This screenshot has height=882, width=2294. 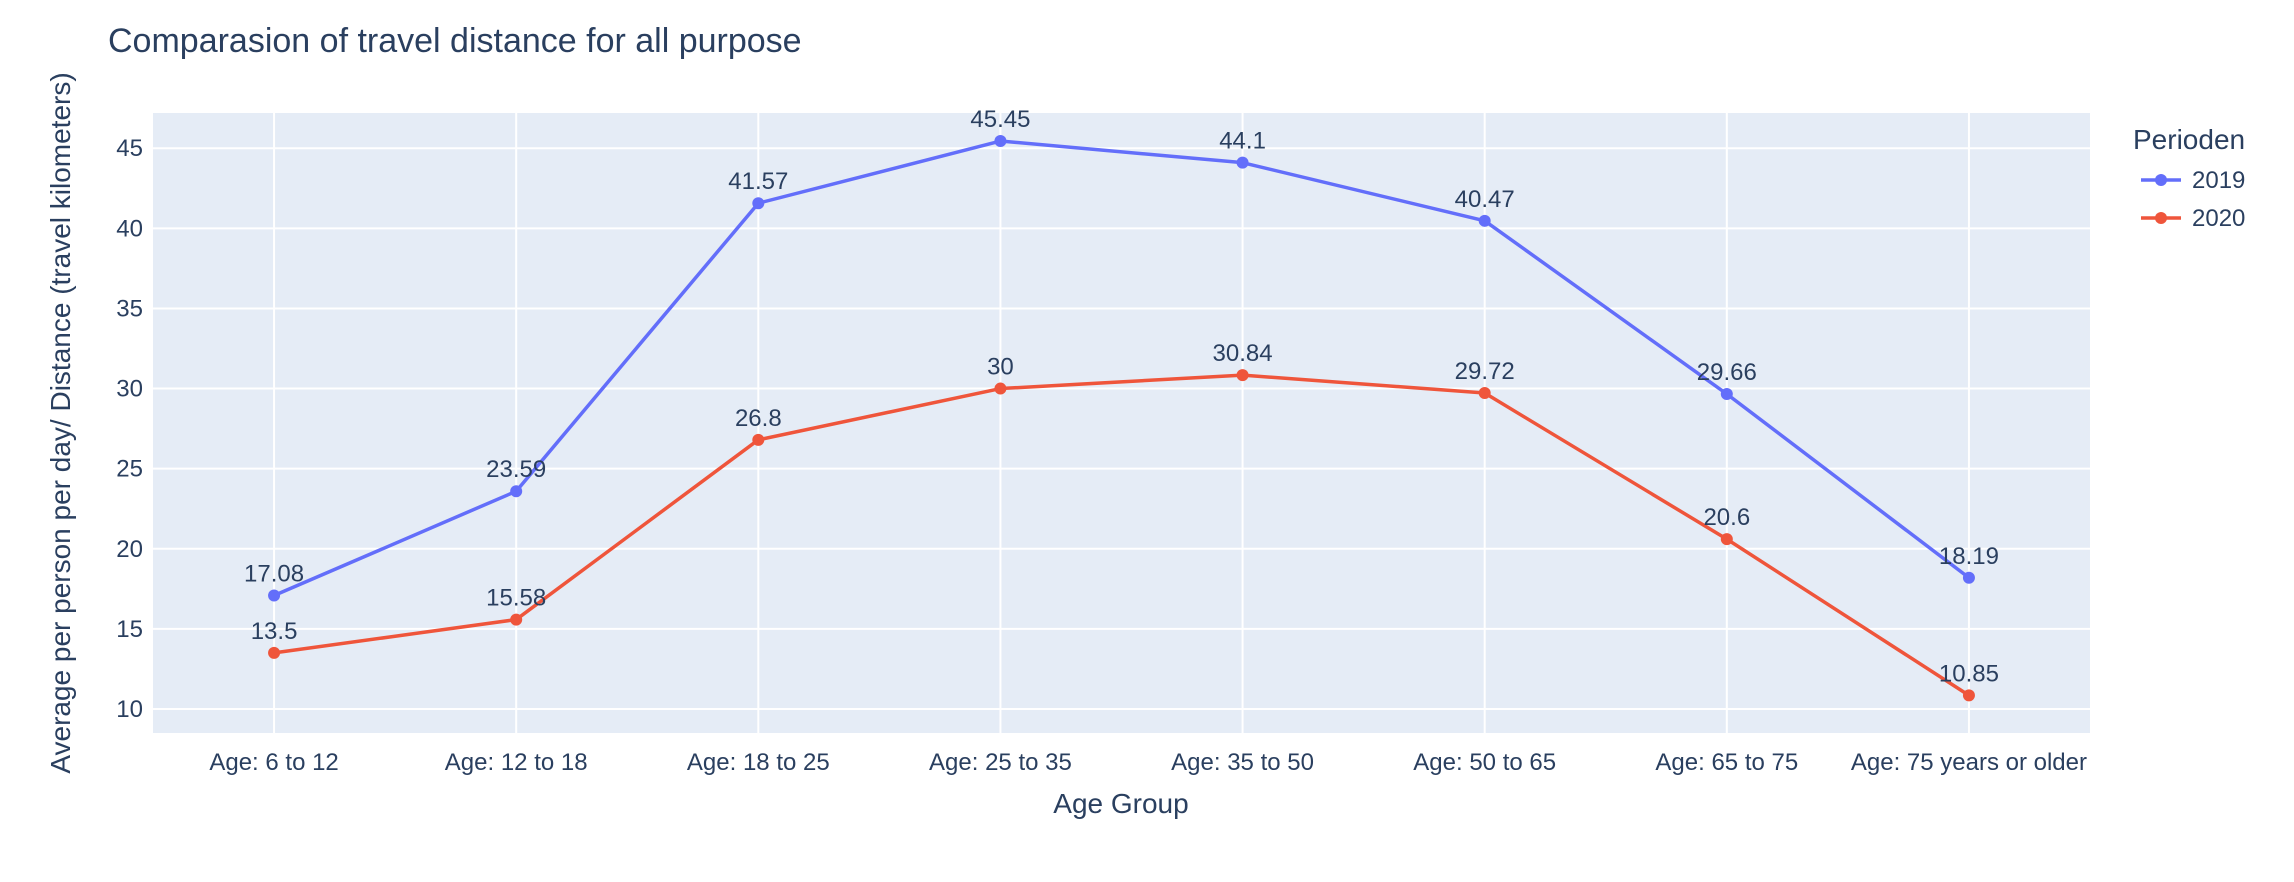 What do you see at coordinates (2218, 218) in the screenshot?
I see `legend-label-2020: 2020` at bounding box center [2218, 218].